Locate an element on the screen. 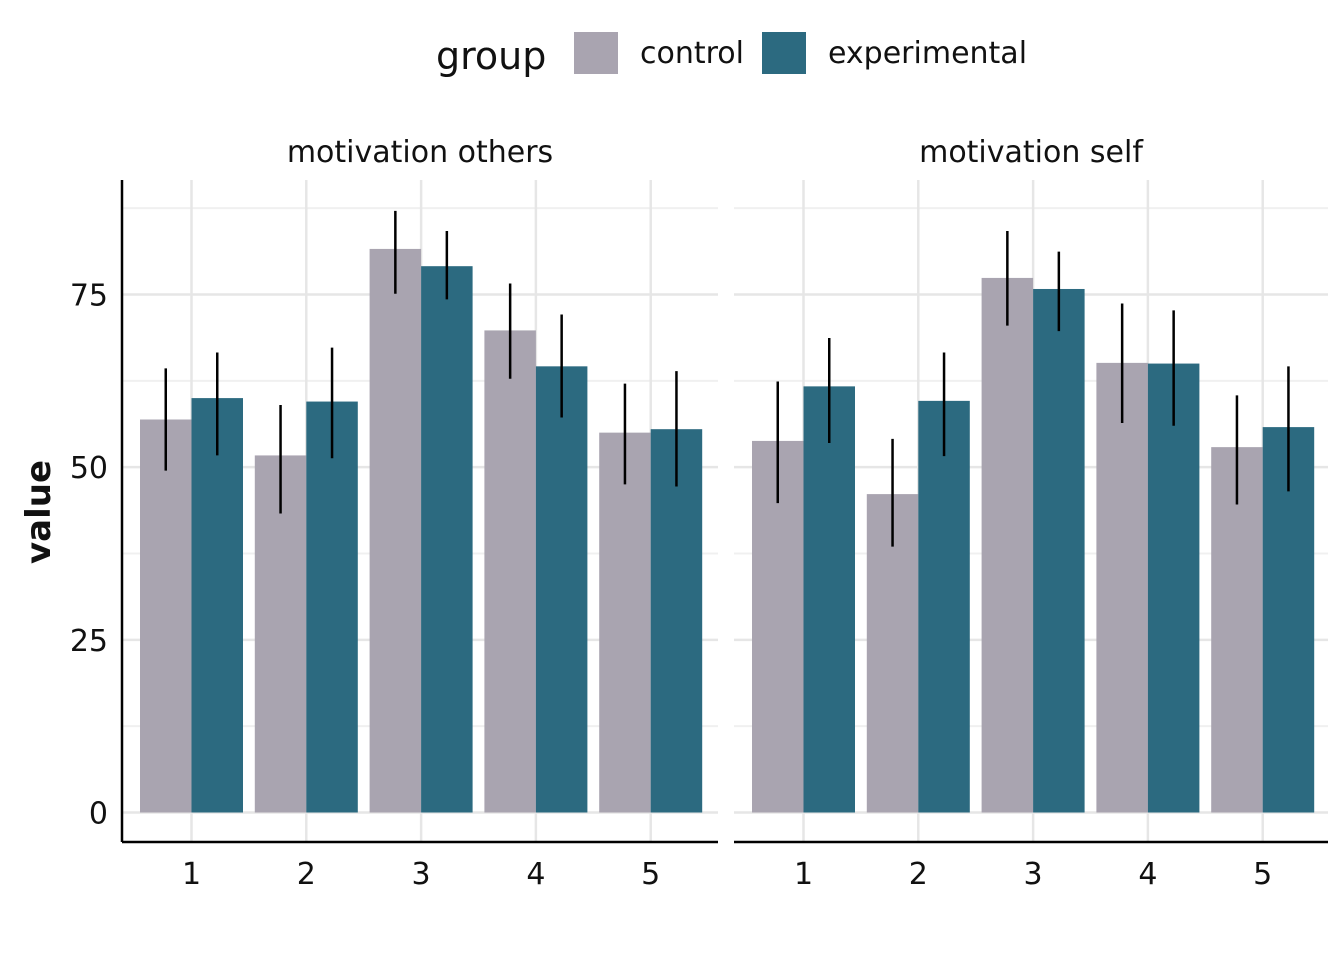 The width and height of the screenshot is (1344, 960). y-tick-label: 75 is located at coordinates (89, 296).